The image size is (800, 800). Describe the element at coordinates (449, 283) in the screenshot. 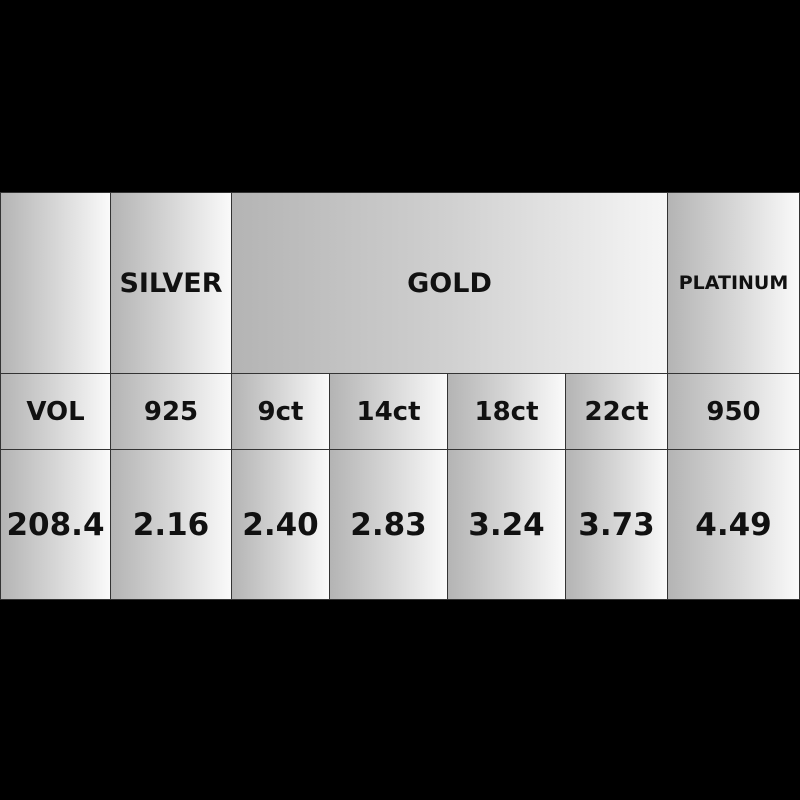

I see `group-header-gold: GOLD` at that location.